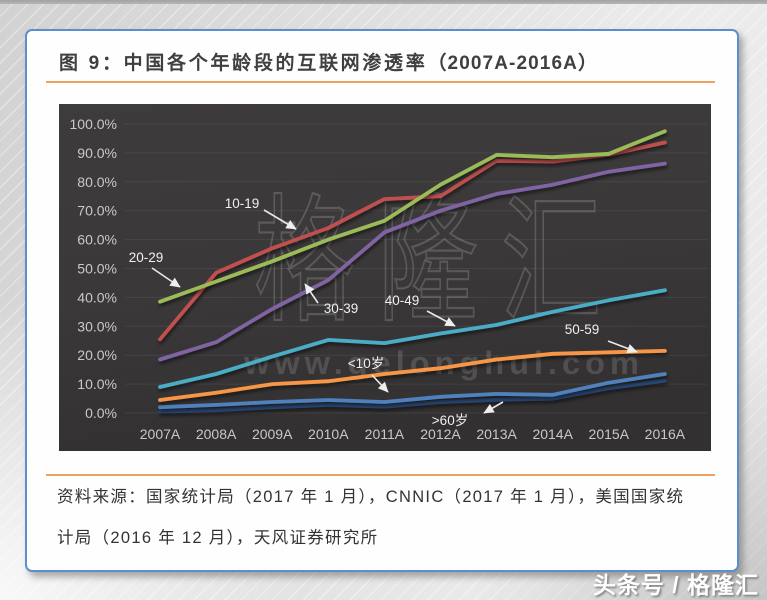  I want to click on svg-text: >60岁, so click(450, 420).